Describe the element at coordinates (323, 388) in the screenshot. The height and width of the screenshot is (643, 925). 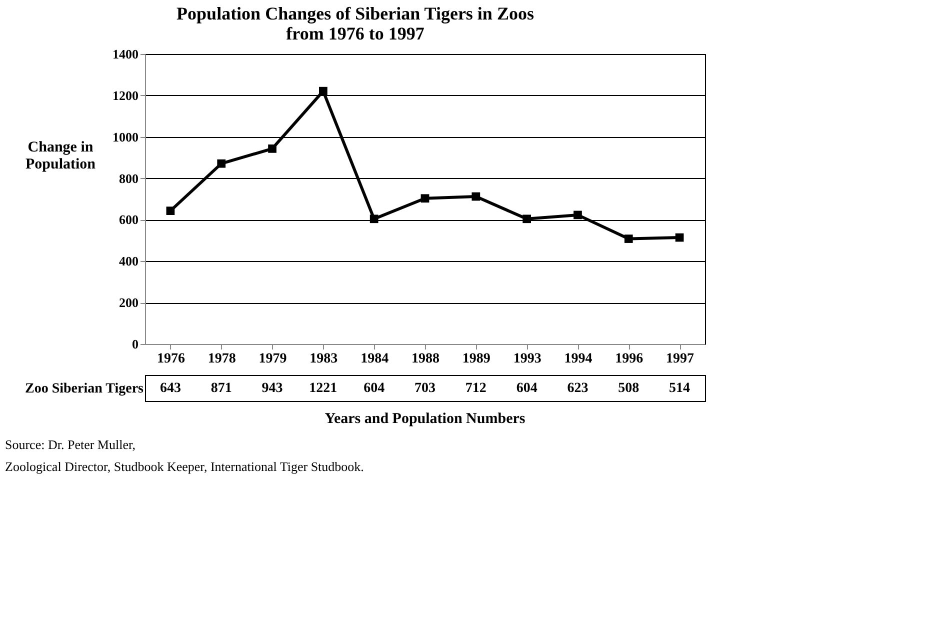
I see `data-label: 1221` at that location.